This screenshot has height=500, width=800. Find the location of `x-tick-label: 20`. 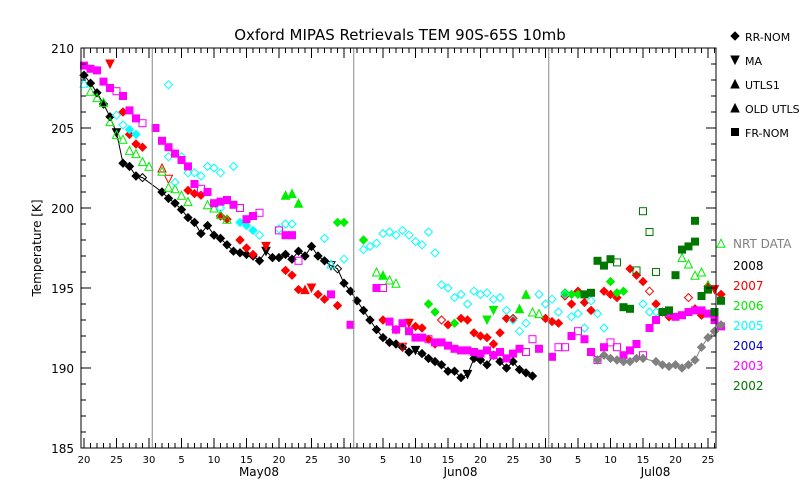

x-tick-label: 20 is located at coordinates (480, 460).